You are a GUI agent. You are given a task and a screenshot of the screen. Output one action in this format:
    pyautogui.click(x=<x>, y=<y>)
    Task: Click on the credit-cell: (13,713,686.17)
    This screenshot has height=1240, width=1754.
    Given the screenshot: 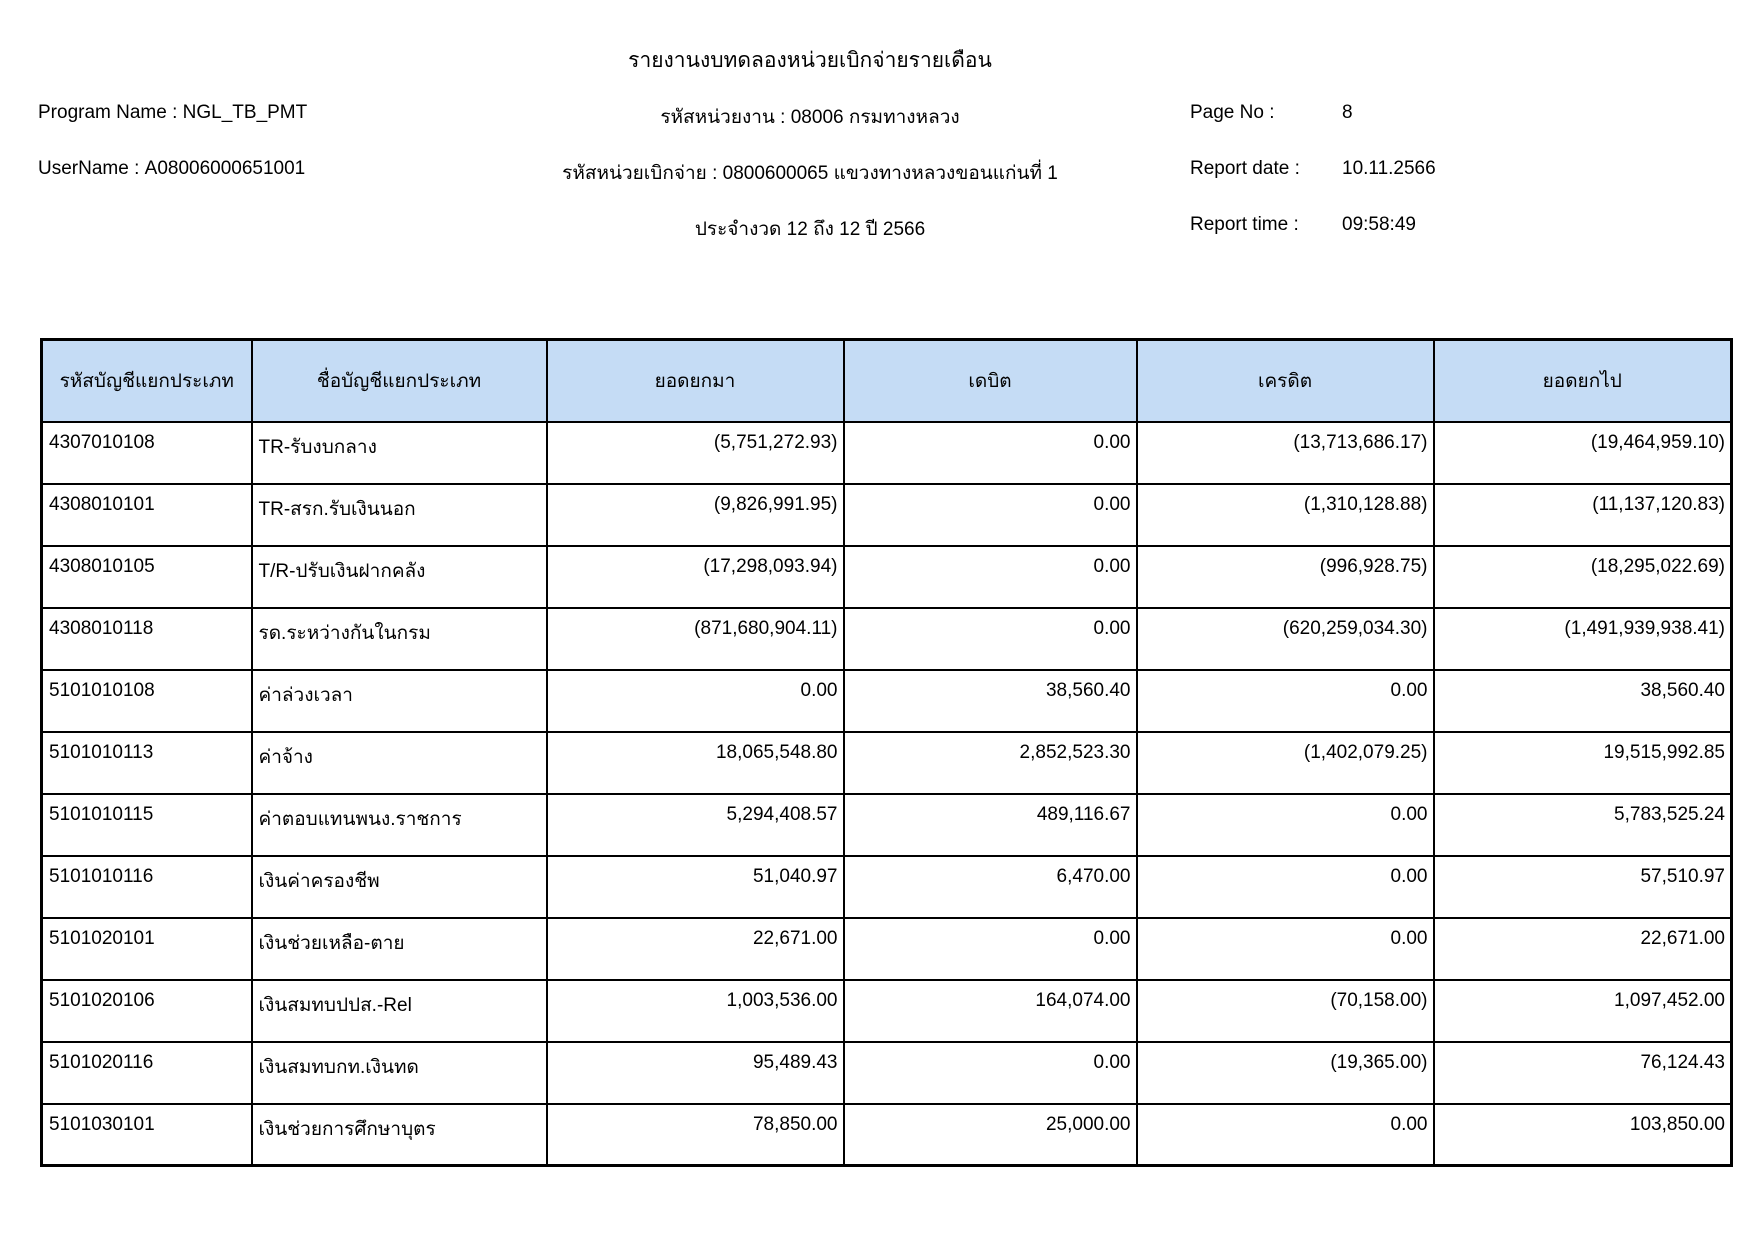 What is the action you would take?
    pyautogui.click(x=1285, y=452)
    